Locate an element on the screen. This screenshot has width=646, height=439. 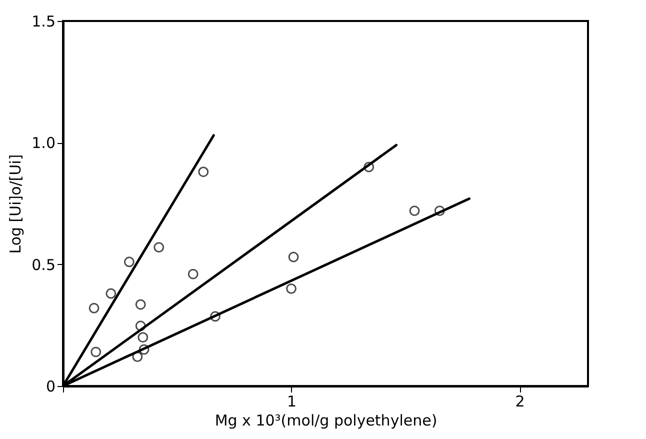
x-tick-label: 1 is located at coordinates (291, 401).